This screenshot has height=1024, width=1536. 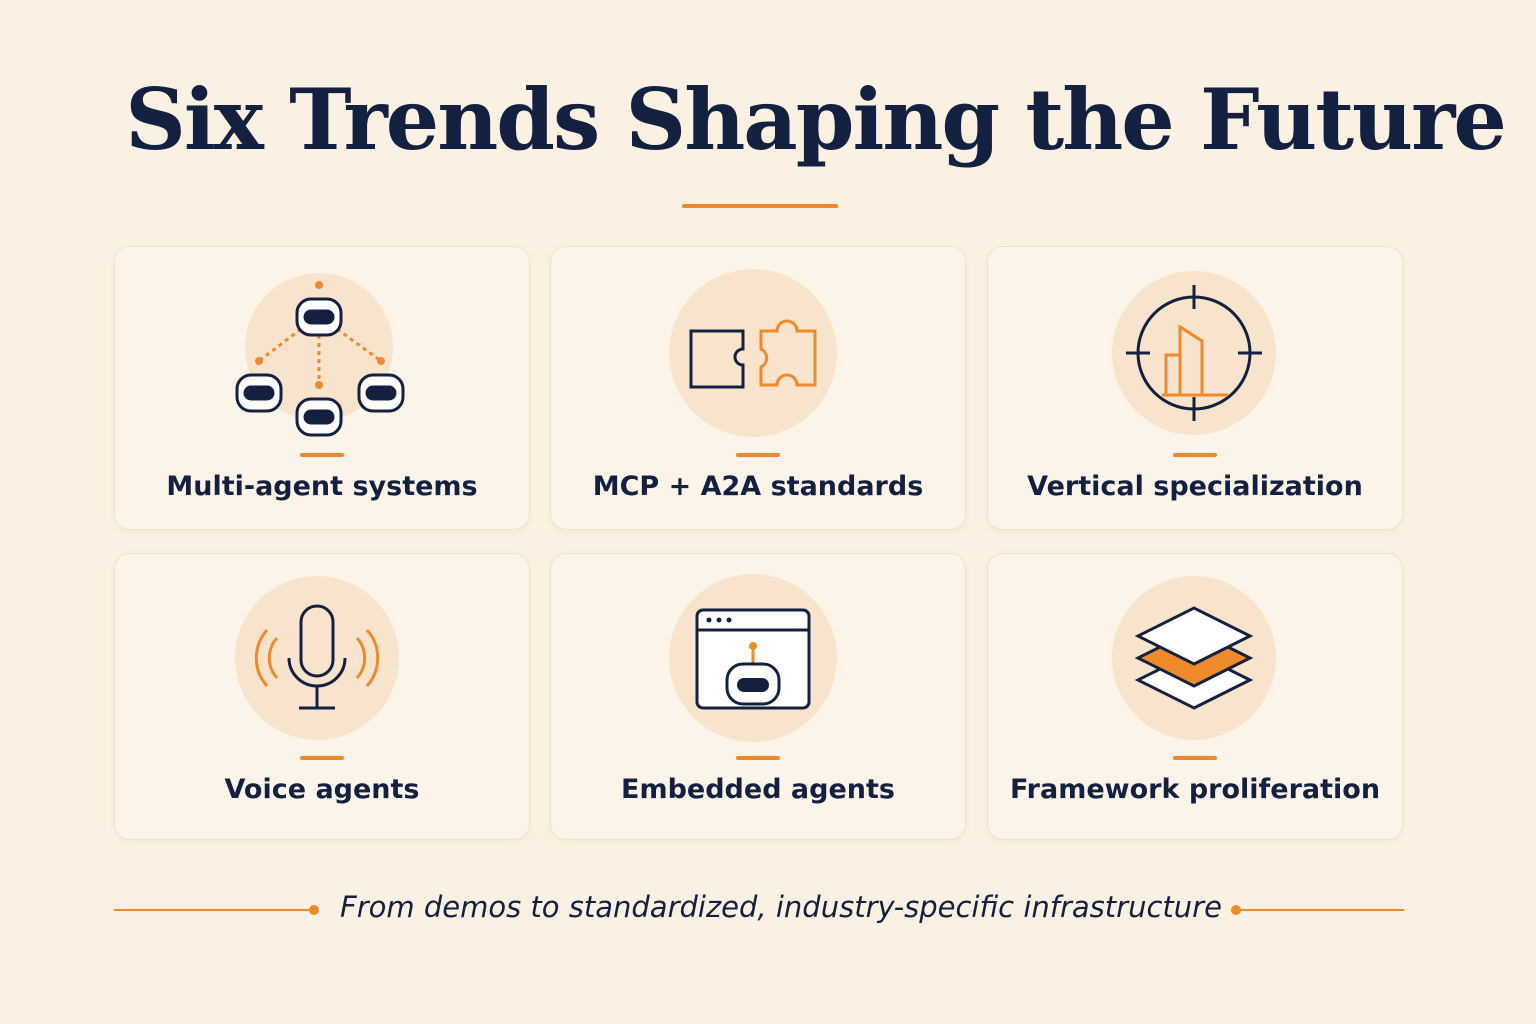 What do you see at coordinates (758, 789) in the screenshot?
I see `card-label: Embedded agents` at bounding box center [758, 789].